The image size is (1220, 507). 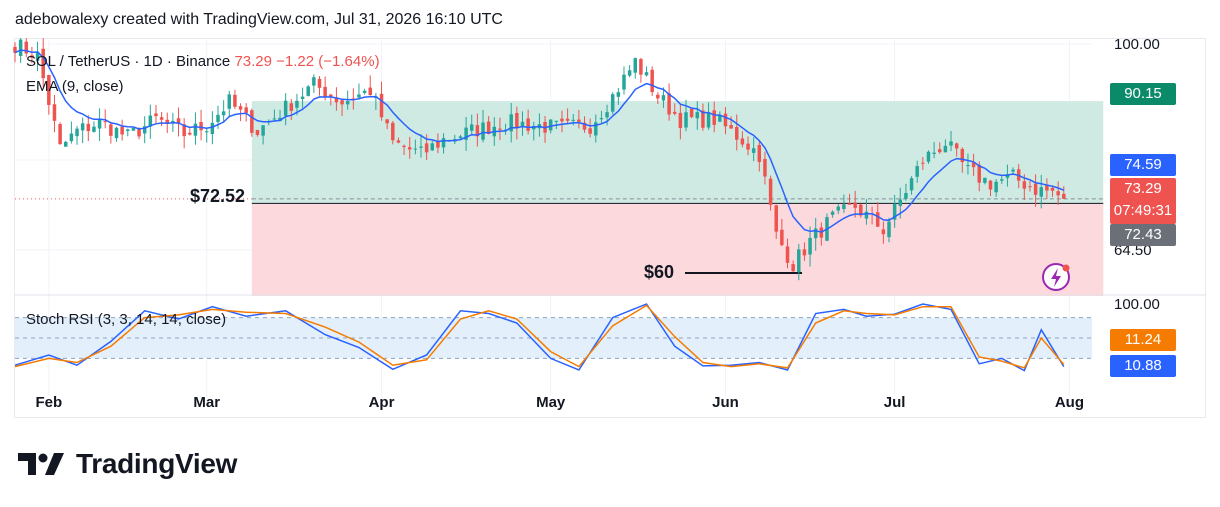 What do you see at coordinates (1137, 44) in the screenshot?
I see `price-tick-label: 100.00` at bounding box center [1137, 44].